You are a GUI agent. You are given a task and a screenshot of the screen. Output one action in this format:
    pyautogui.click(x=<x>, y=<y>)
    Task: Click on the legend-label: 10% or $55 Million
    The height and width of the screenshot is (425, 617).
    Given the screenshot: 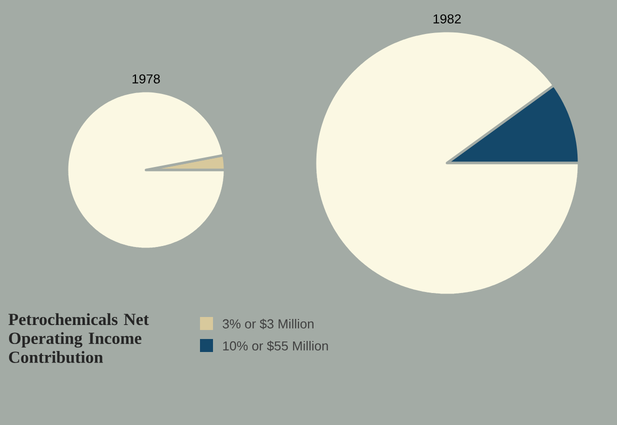 What is the action you would take?
    pyautogui.click(x=275, y=346)
    